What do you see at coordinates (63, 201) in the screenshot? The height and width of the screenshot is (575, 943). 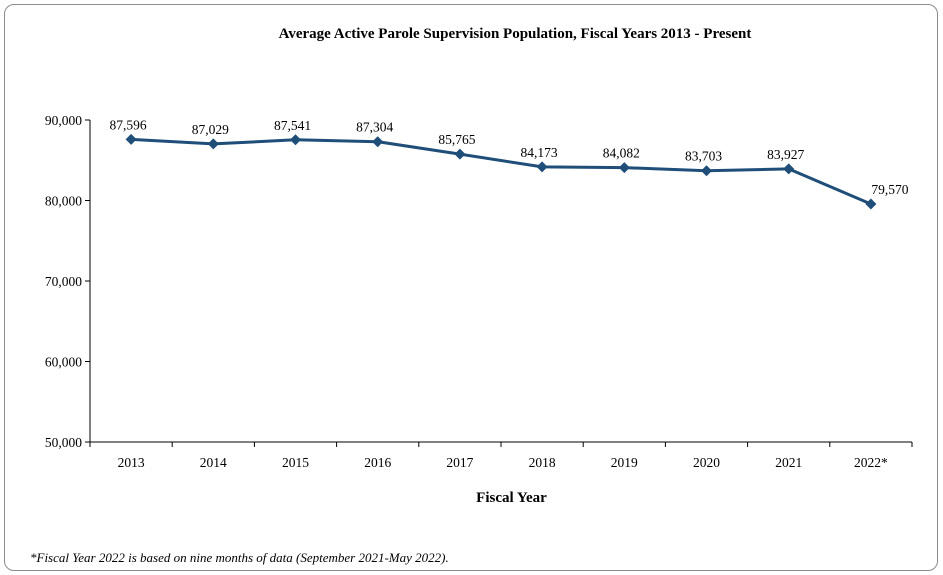 I see `y-tick-label: 80,000` at bounding box center [63, 201].